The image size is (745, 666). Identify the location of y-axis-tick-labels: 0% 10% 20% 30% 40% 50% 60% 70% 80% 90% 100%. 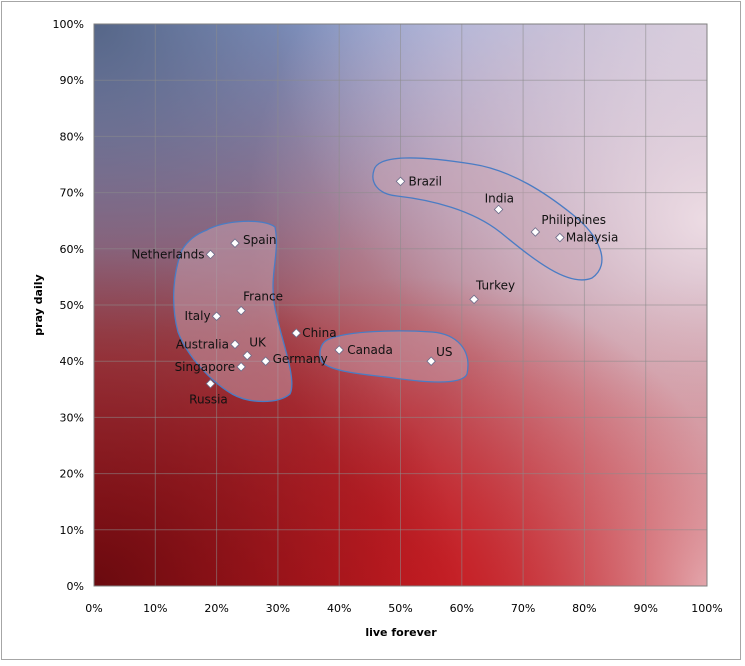
(68, 305).